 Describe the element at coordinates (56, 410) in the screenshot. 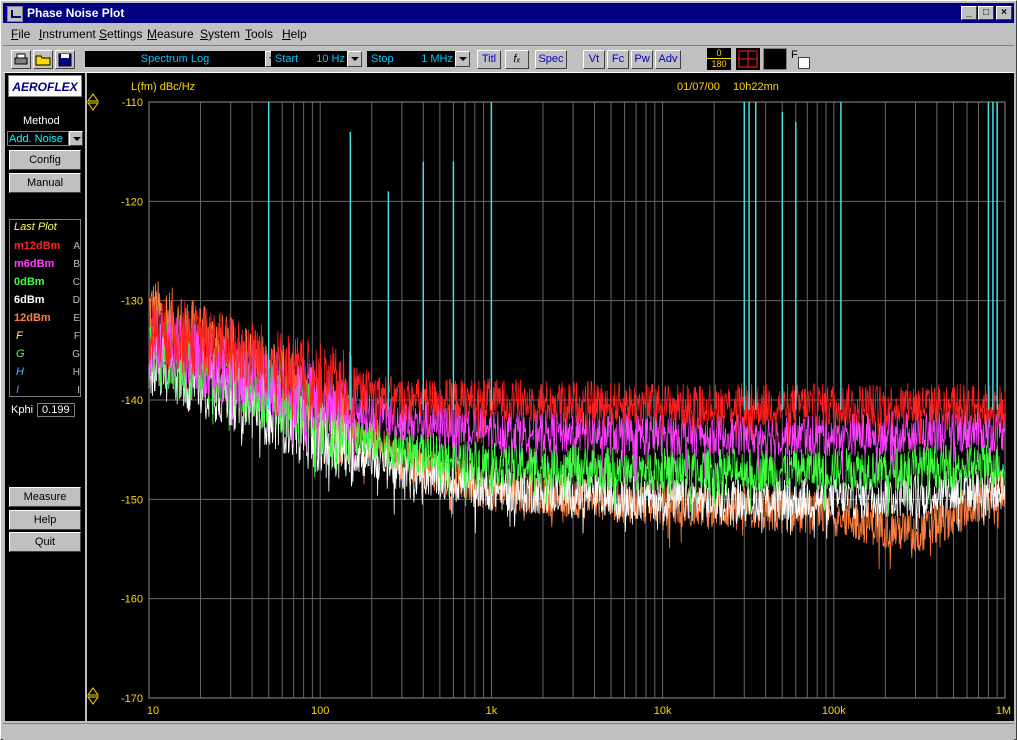

I see `kphi-value: 0.199` at that location.